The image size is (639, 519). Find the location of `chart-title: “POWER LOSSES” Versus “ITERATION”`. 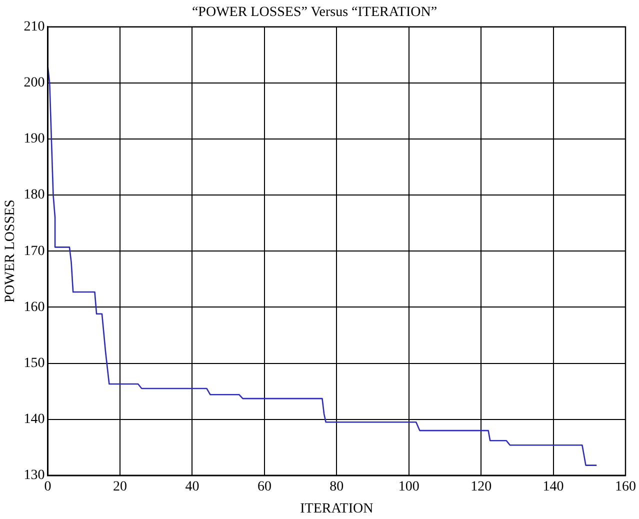

chart-title: “POWER LOSSES” Versus “ITERATION” is located at coordinates (315, 12).